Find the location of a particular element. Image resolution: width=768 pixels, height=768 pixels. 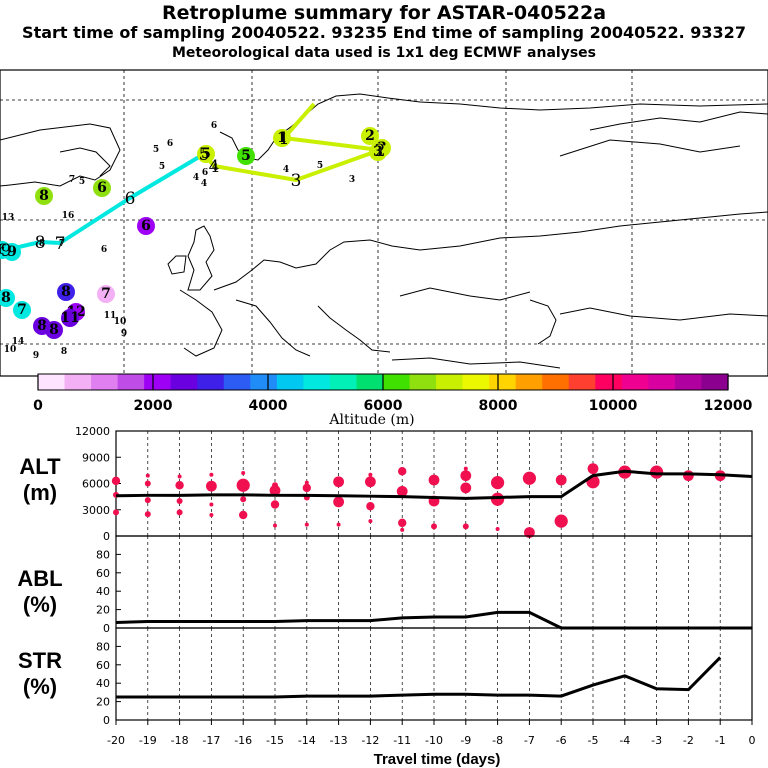

altitude-colorbar: 0 2000 4000 6000 8000 10000 12000 Altitude (m) is located at coordinates (393, 400).